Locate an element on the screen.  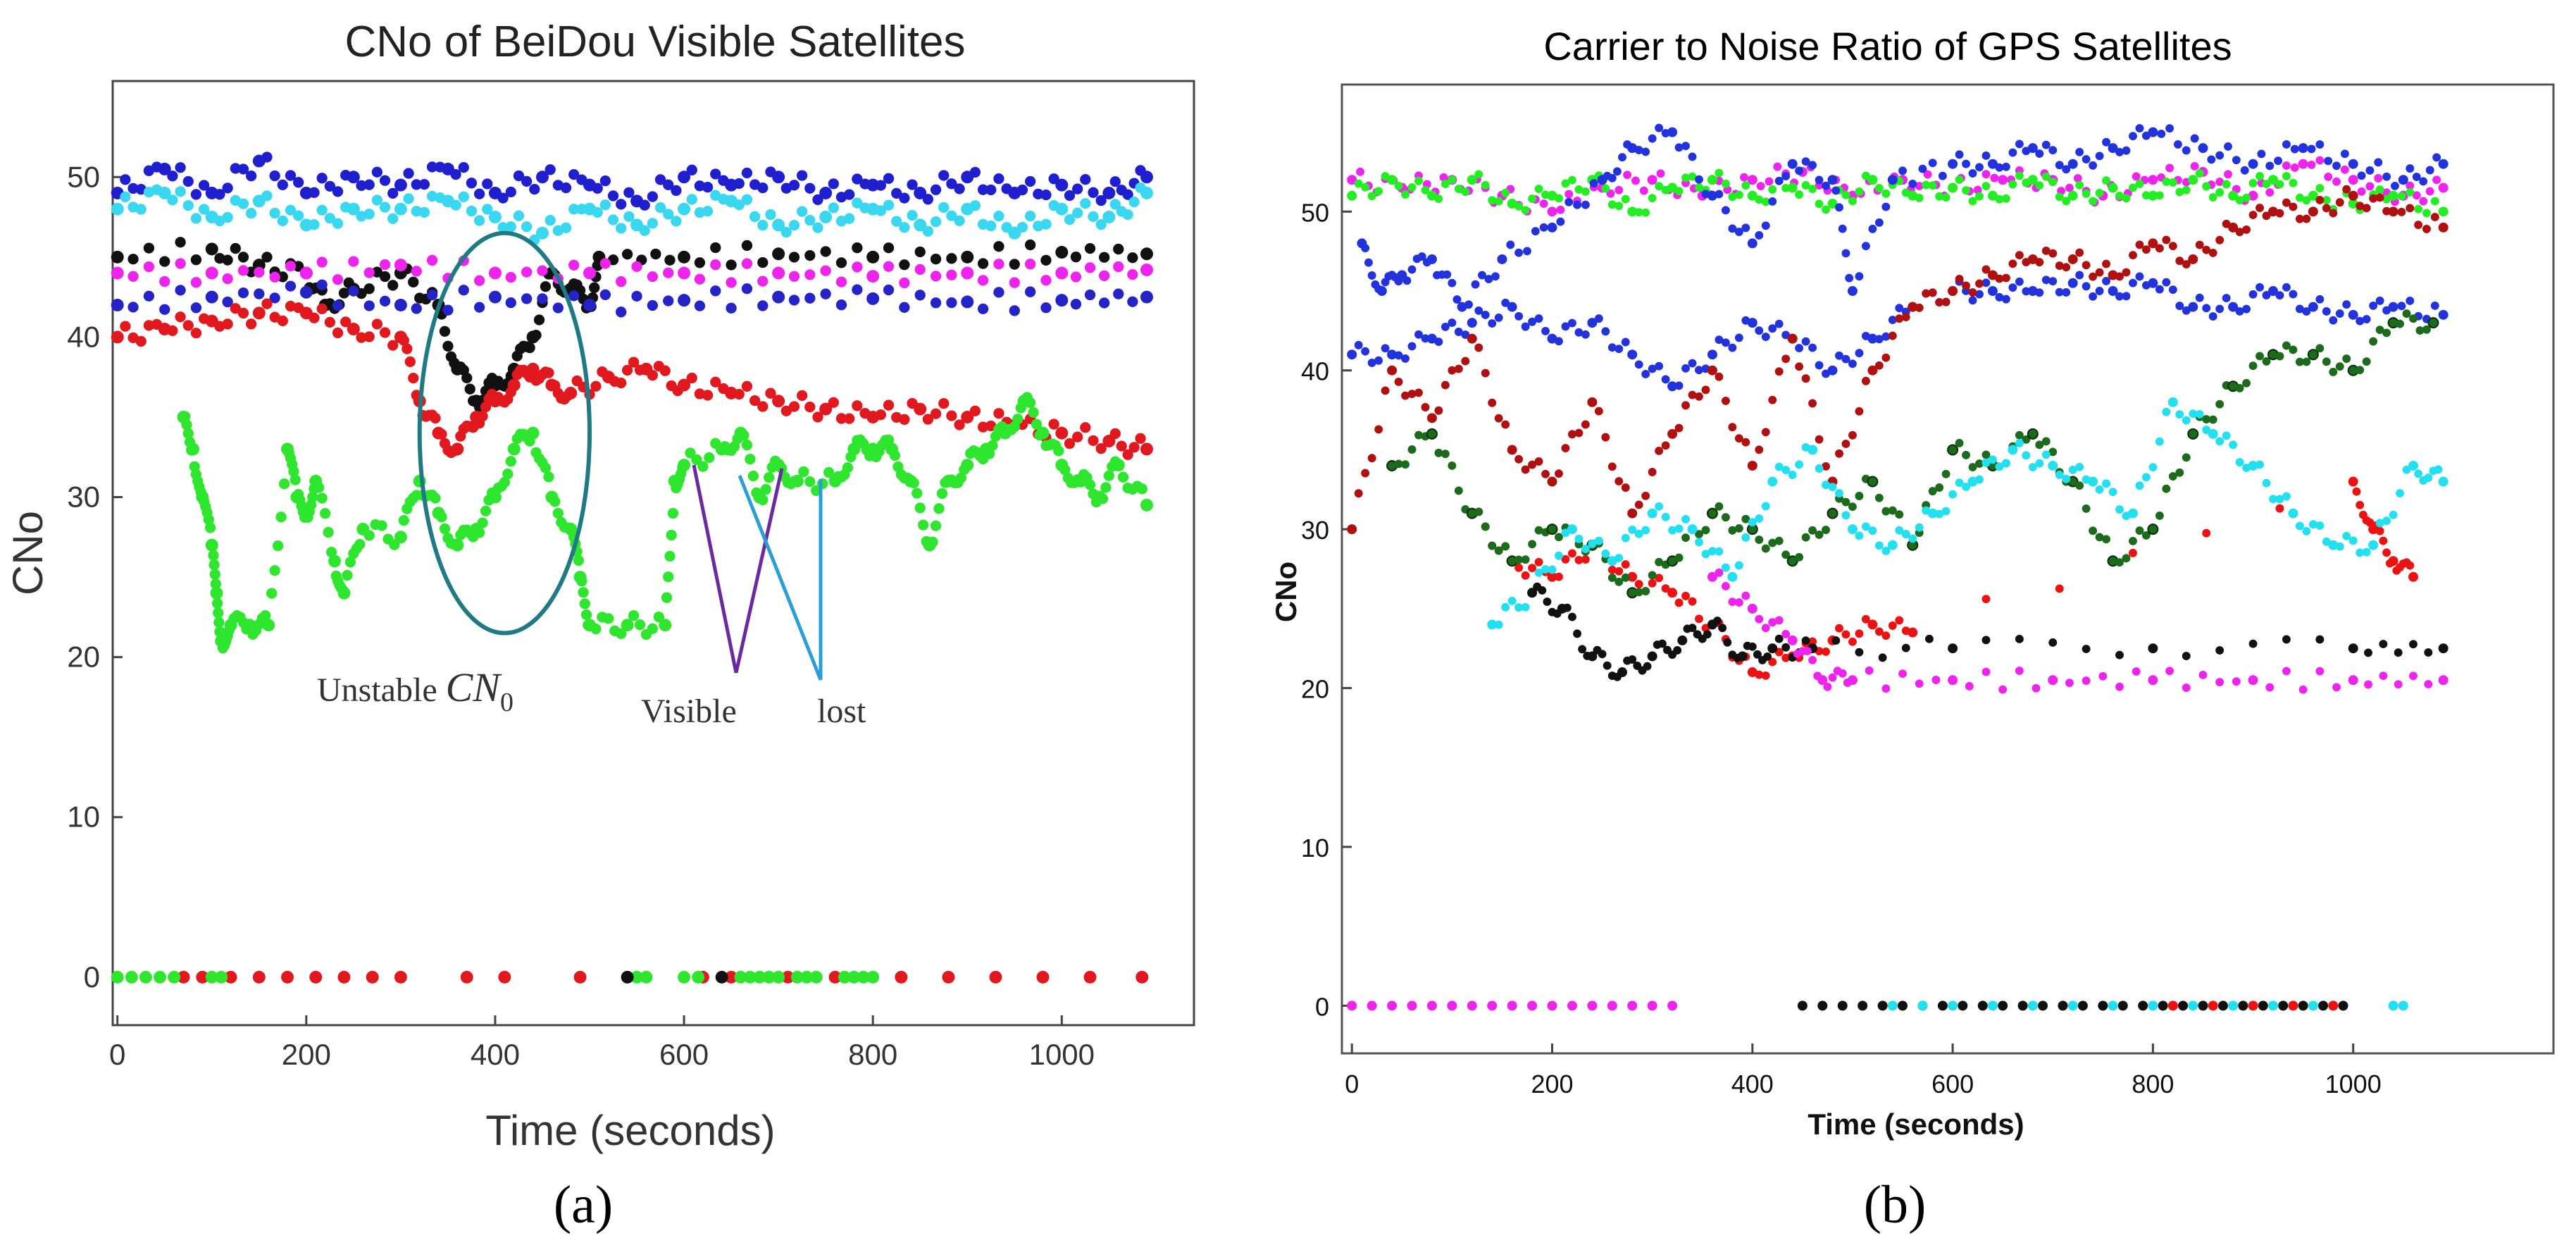
series-zero-green is located at coordinates (495, 977).